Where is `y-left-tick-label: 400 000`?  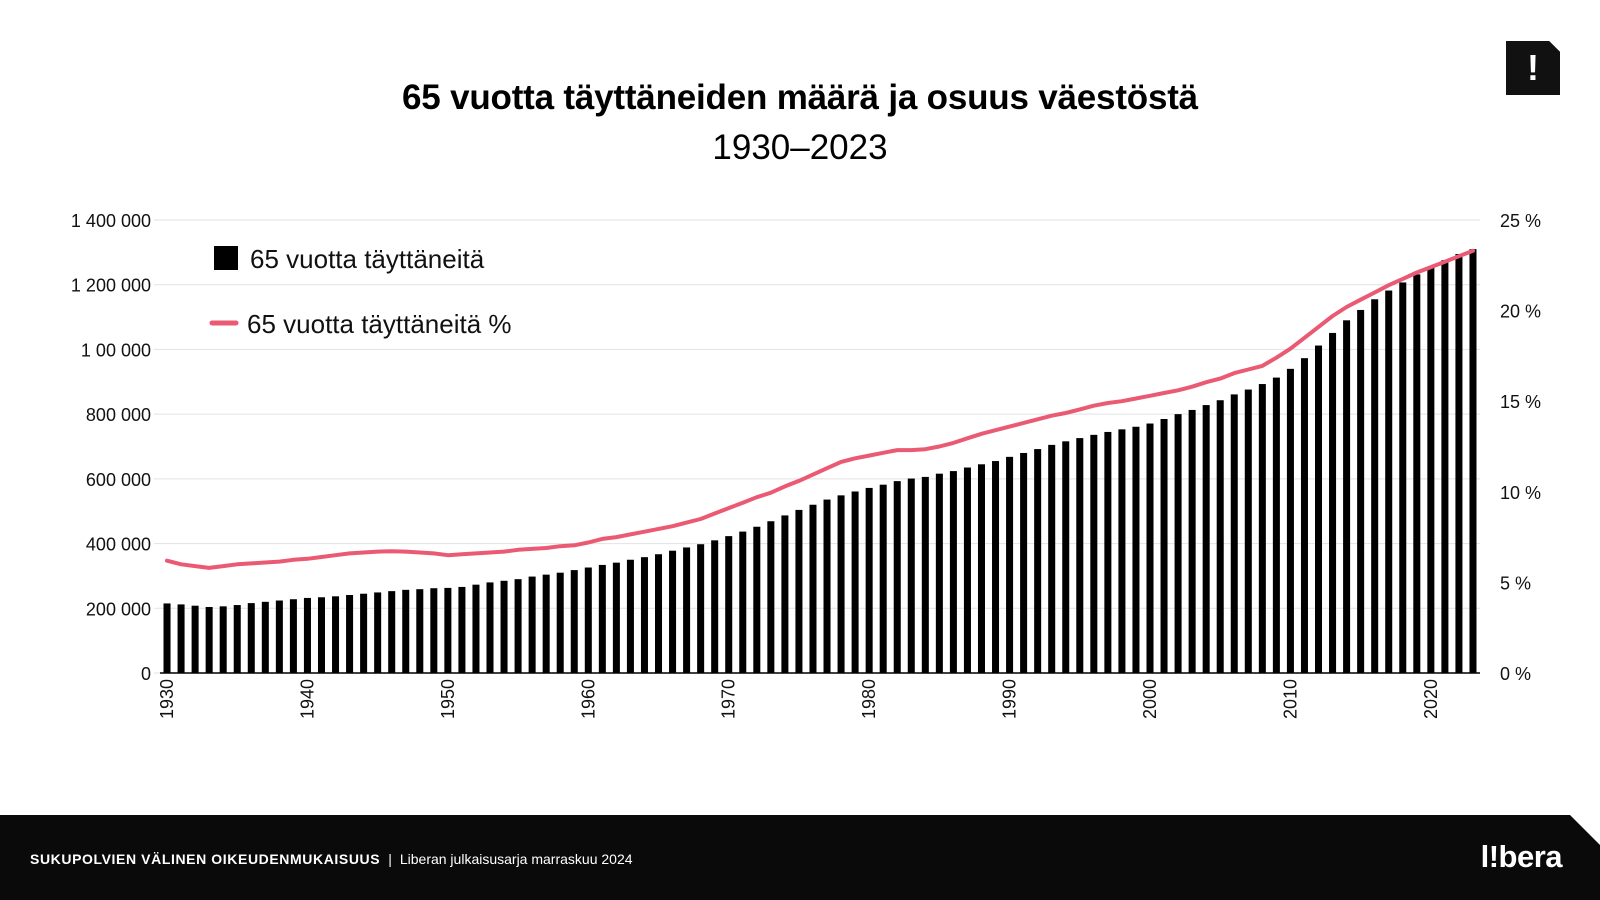
y-left-tick-label: 400 000 is located at coordinates (118, 545).